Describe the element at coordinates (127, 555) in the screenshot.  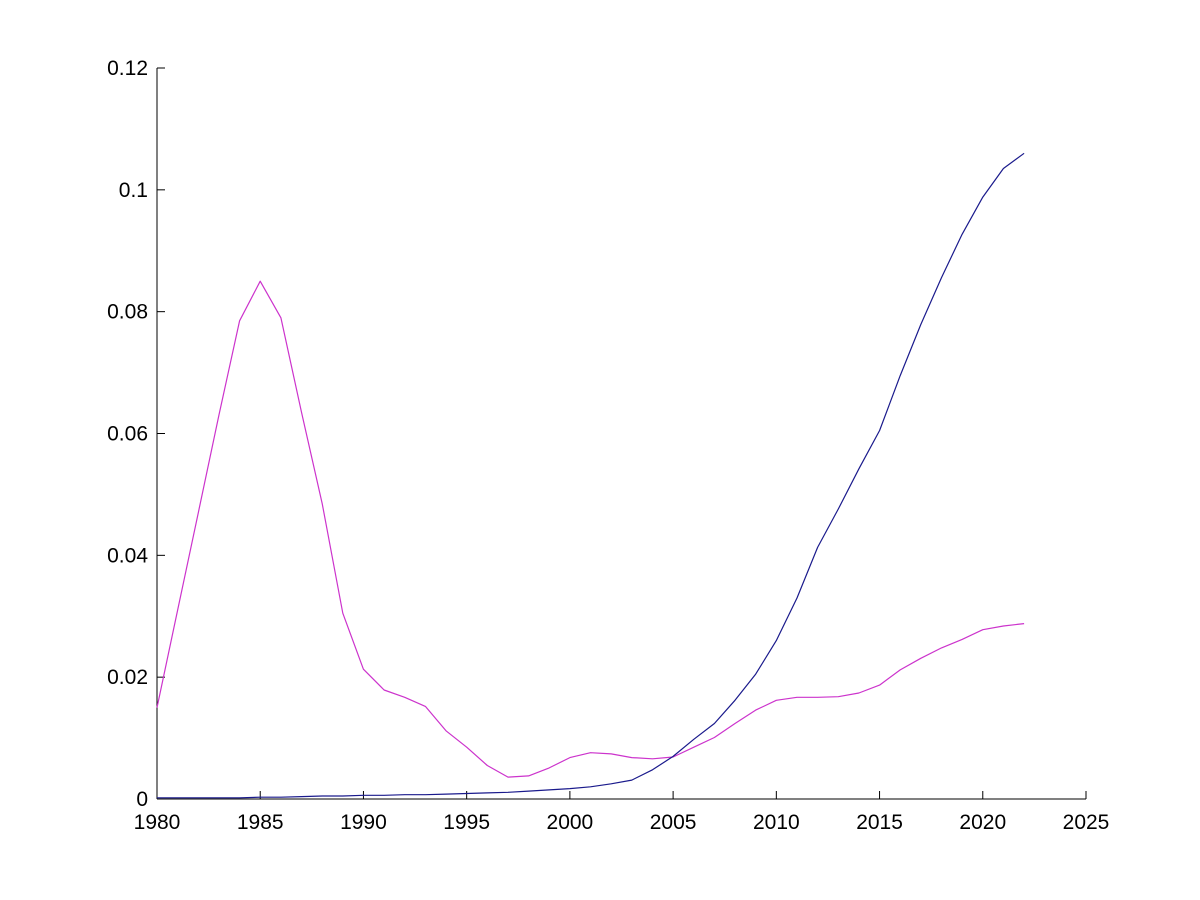
I see `y-tick-label: 0.04` at that location.